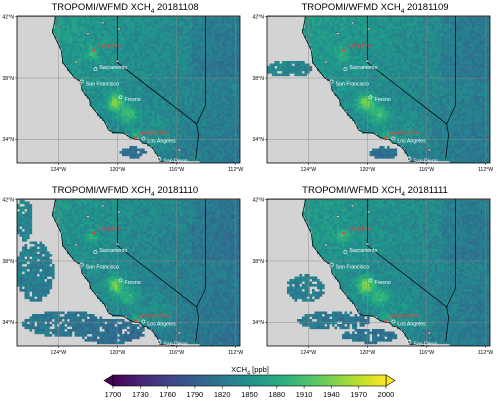 This screenshot has width=500, height=418. I want to click on colorbar-tick-label: 1940, so click(331, 394).